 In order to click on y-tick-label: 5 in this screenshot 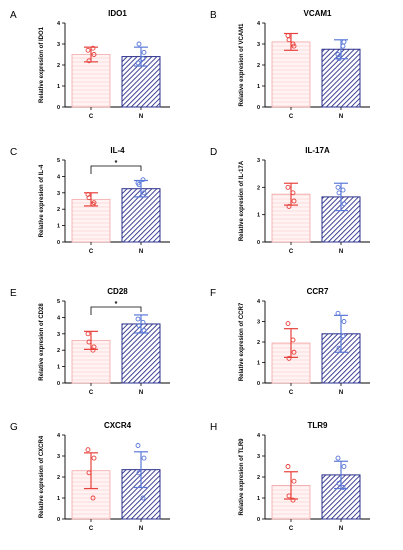, I will do `click(58, 302)`.